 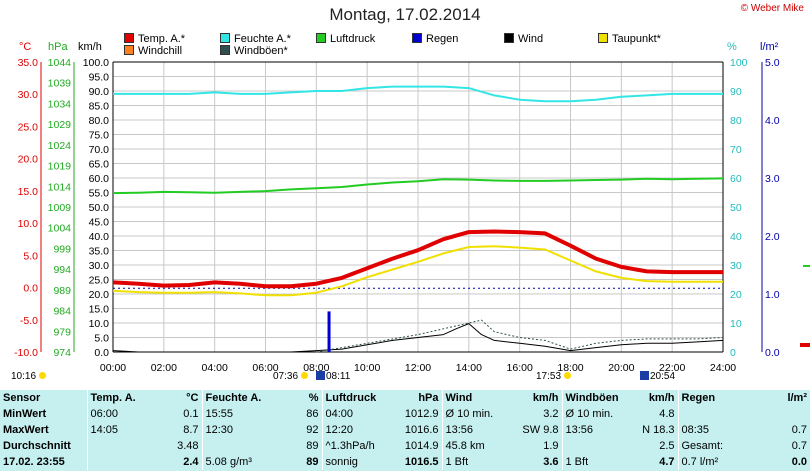 What do you see at coordinates (28, 192) in the screenshot?
I see `temp-tick-label: 15.0` at bounding box center [28, 192].